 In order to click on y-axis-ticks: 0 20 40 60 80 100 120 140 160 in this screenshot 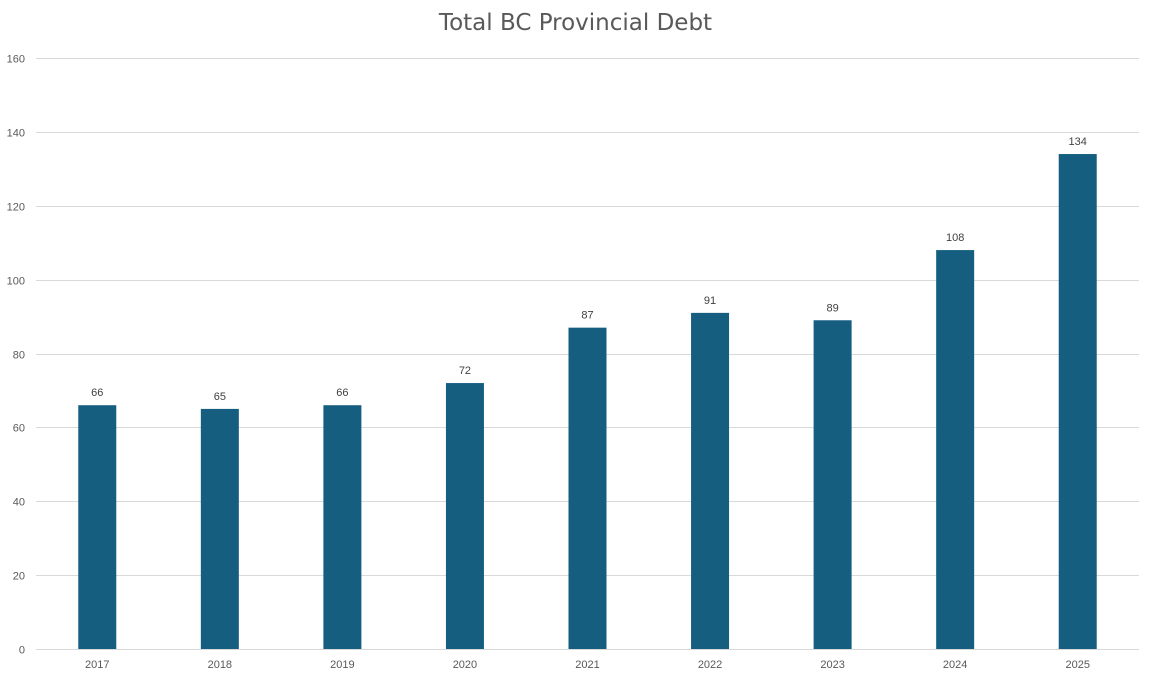, I will do `click(16, 355)`.